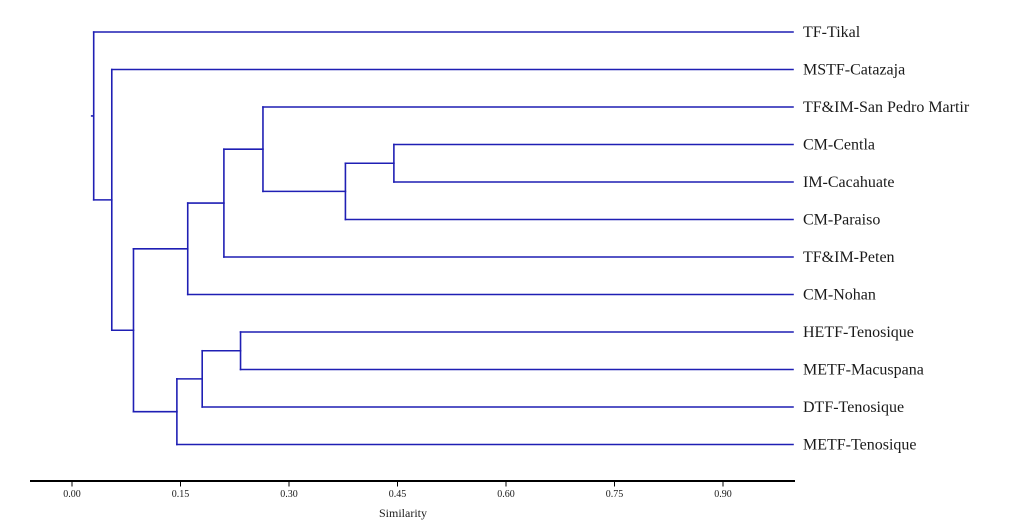  What do you see at coordinates (832, 32) in the screenshot?
I see `leaf-label: TF-Tikal` at bounding box center [832, 32].